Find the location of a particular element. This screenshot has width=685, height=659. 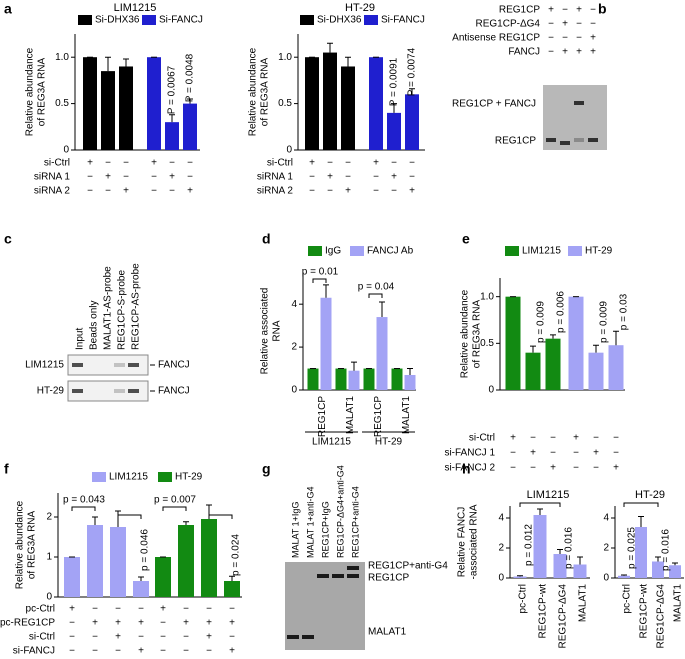

lane-label: Input is located at coordinates (80, 339).